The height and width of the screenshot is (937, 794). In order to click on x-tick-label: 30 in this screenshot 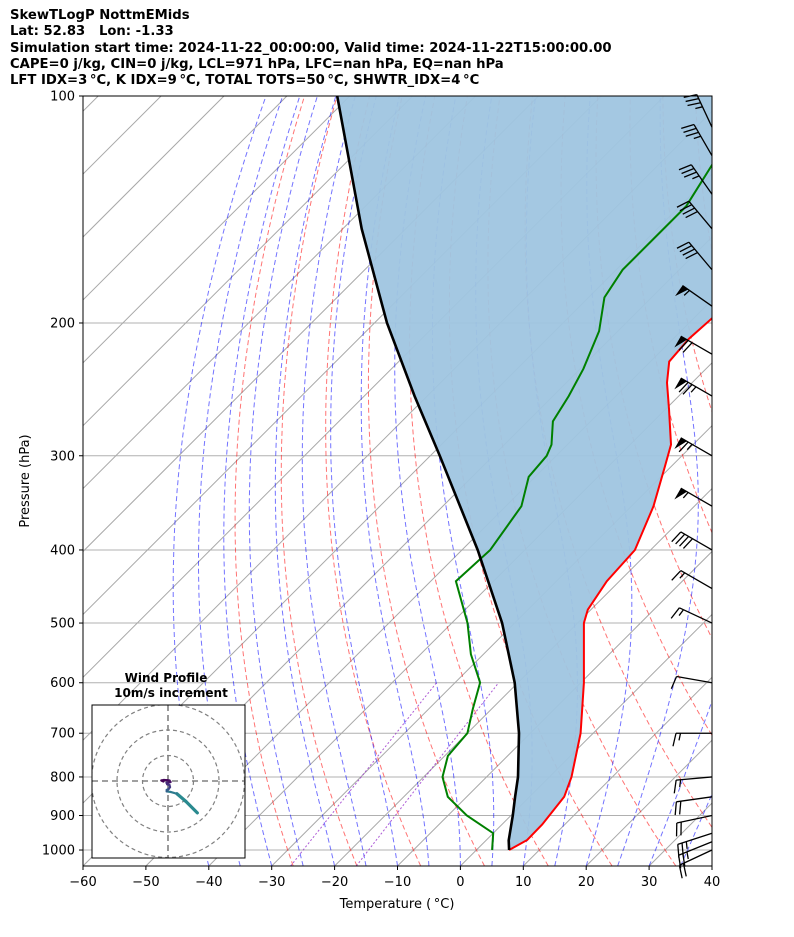, I will do `click(649, 882)`.